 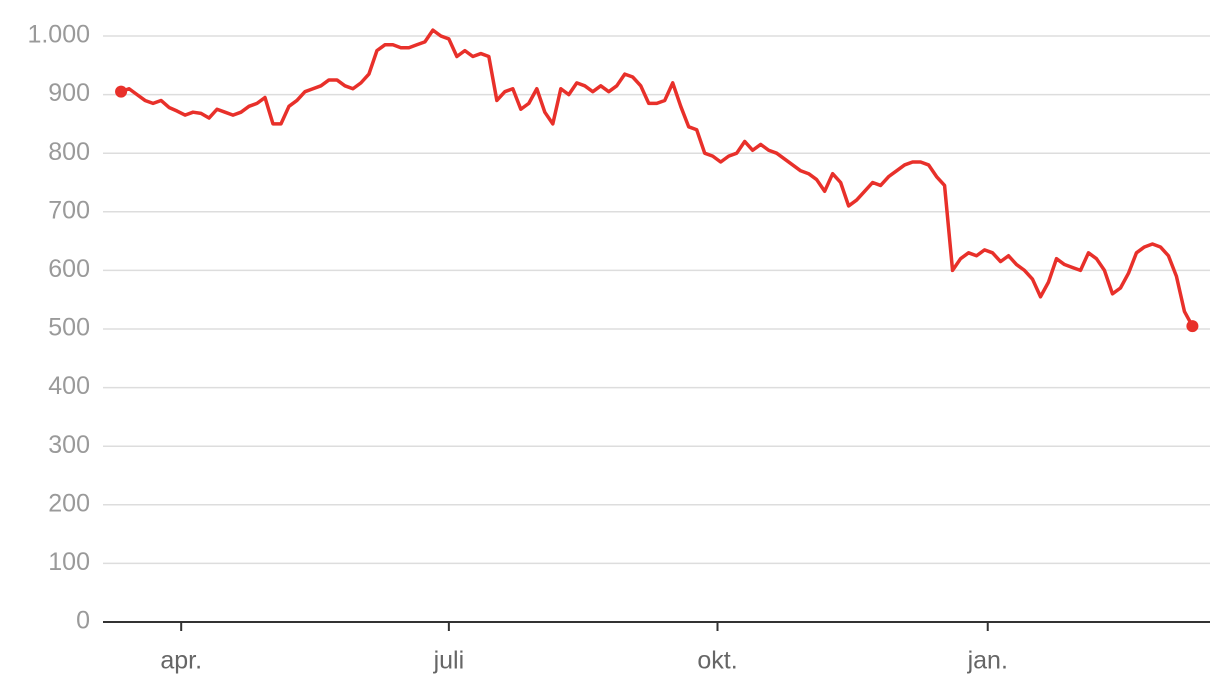 What do you see at coordinates (987, 661) in the screenshot?
I see `x-tick-label: jan.` at bounding box center [987, 661].